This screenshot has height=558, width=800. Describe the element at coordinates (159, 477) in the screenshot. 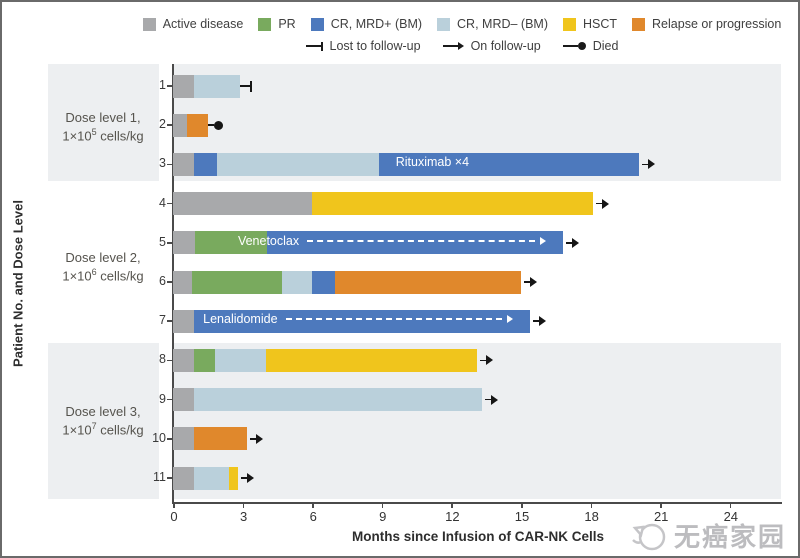

I see `patient-number-label: 11` at that location.